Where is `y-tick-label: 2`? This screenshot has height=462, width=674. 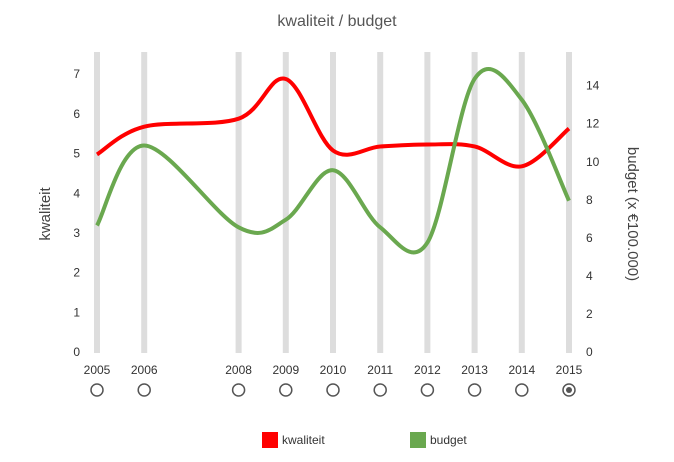 y-tick-label: 2 is located at coordinates (76, 273).